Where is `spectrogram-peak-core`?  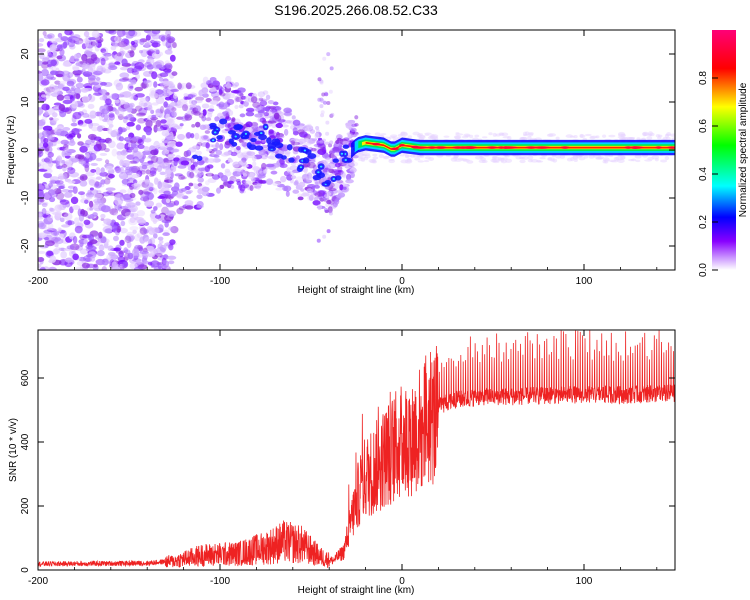
spectrogram-peak-core is located at coordinates (261, 133).